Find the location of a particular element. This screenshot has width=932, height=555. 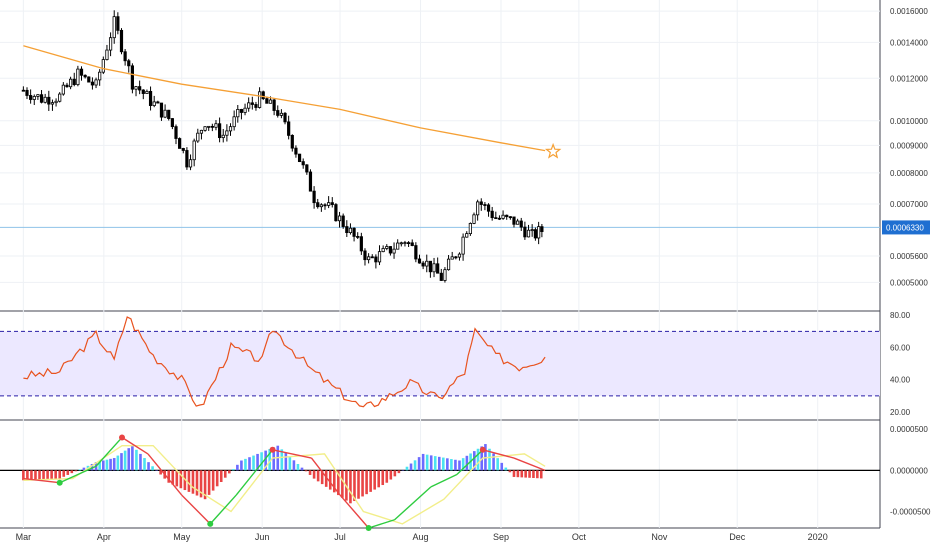

x-tick-label: May is located at coordinates (182, 537).